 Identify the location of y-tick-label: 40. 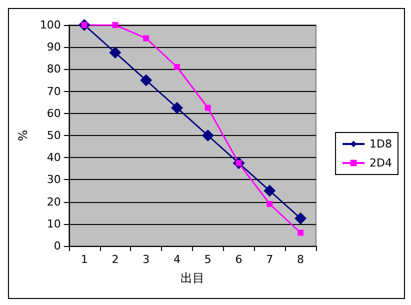
(53, 157).